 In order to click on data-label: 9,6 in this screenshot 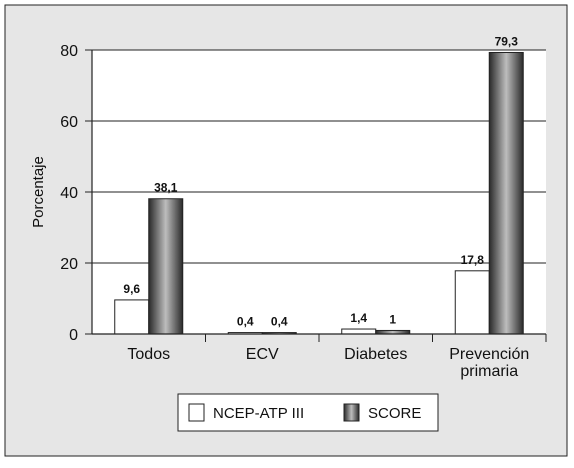, I will do `click(131, 289)`.